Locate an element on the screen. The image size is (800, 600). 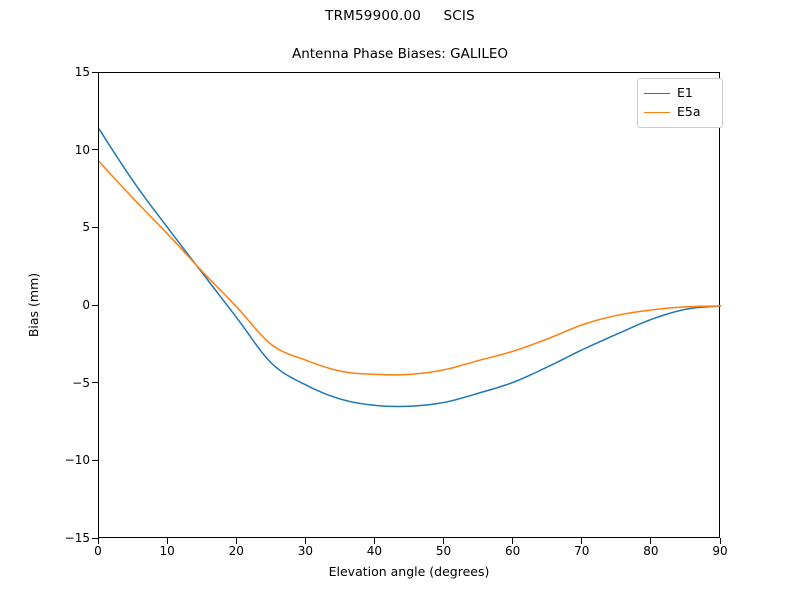
y-tick-label: 0 is located at coordinates (86, 305).